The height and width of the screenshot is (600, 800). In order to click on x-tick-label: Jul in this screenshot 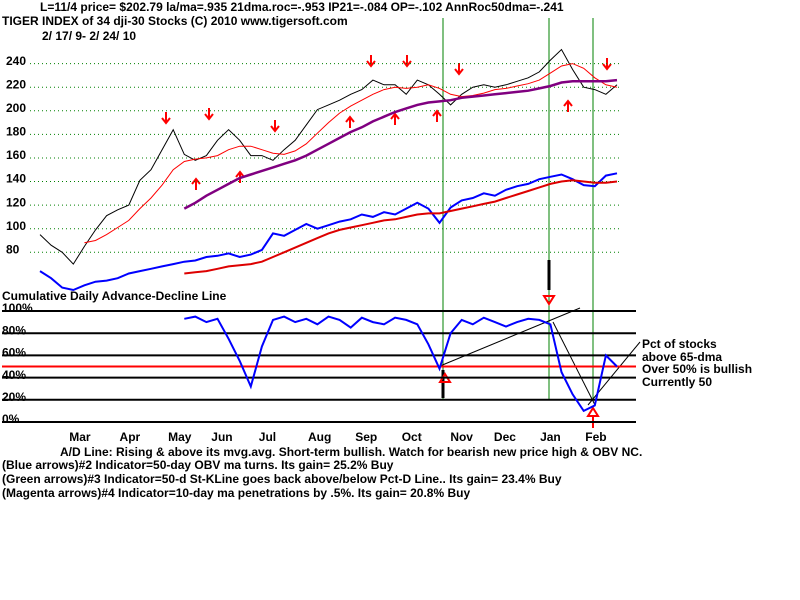, I will do `click(267, 437)`.